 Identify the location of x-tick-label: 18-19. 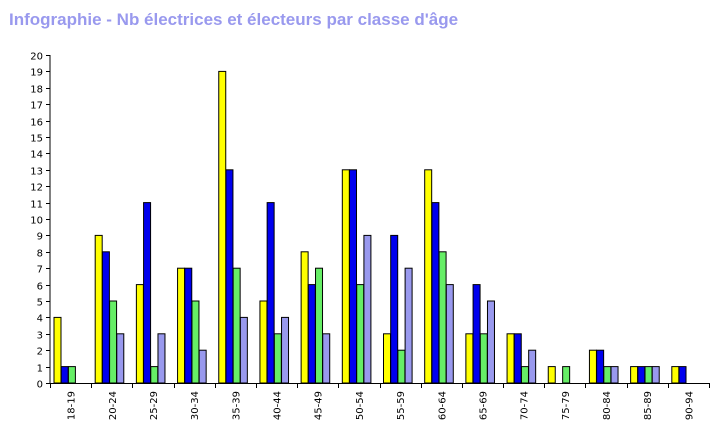
(72, 405).